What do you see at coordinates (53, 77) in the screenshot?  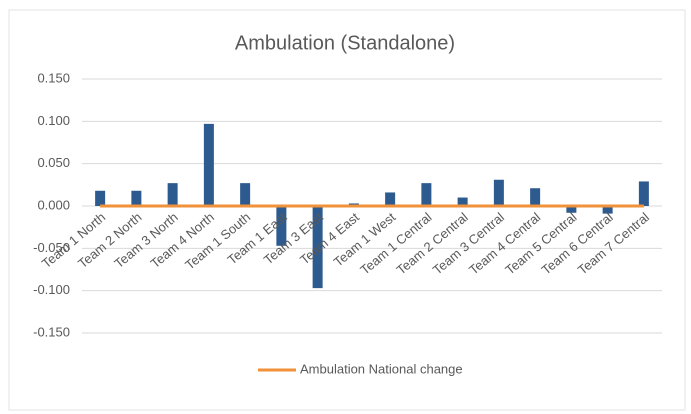 I see `y-tick-label: 0.150` at bounding box center [53, 77].